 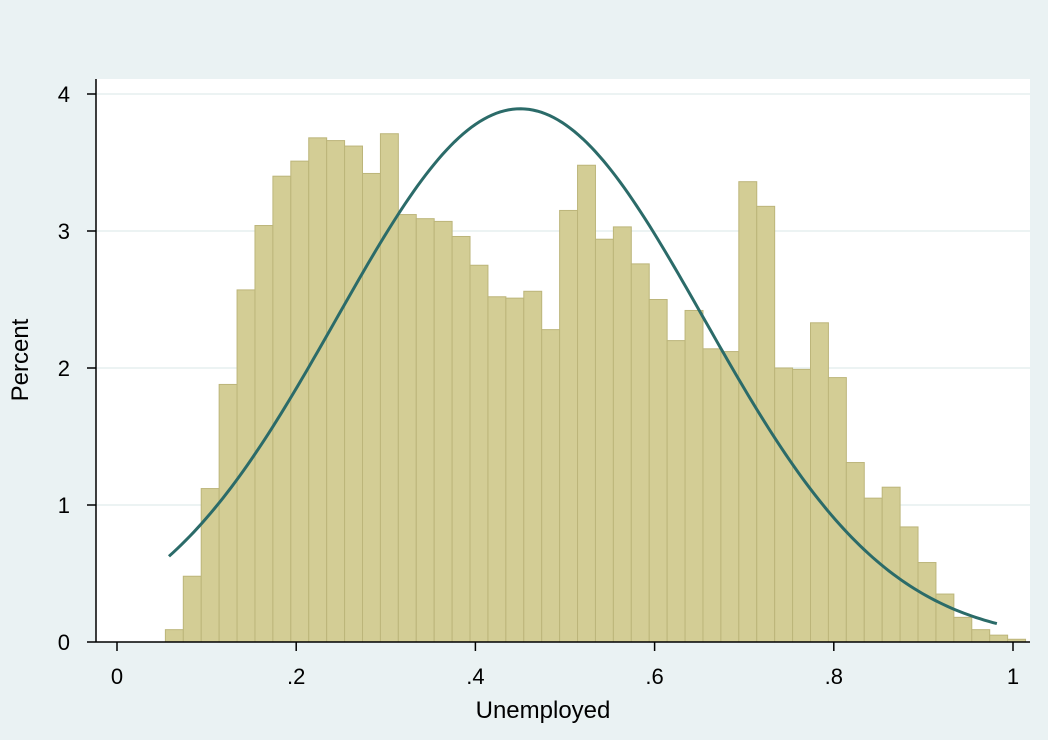 What do you see at coordinates (77, 368) in the screenshot?
I see `y-axis-ticks: 0 1 2 3 4` at bounding box center [77, 368].